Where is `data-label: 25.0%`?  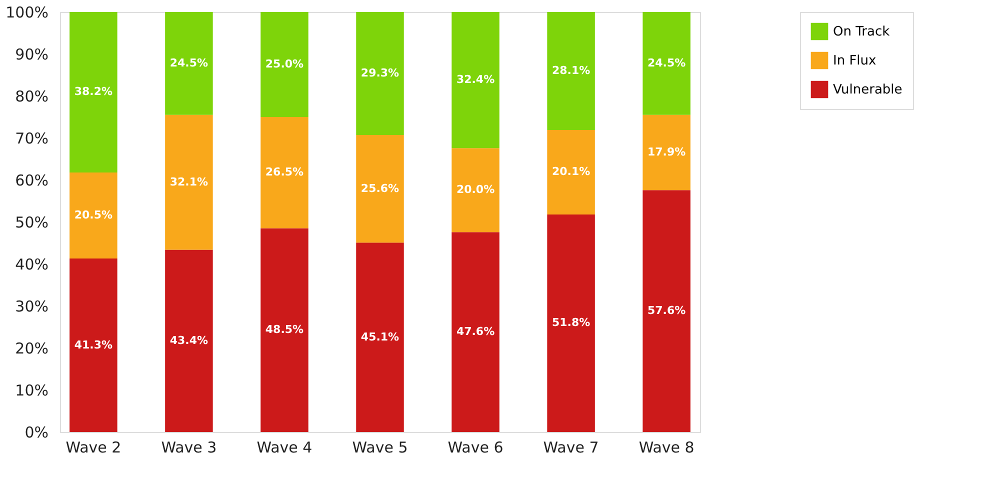
data-label: 25.0% is located at coordinates (284, 64).